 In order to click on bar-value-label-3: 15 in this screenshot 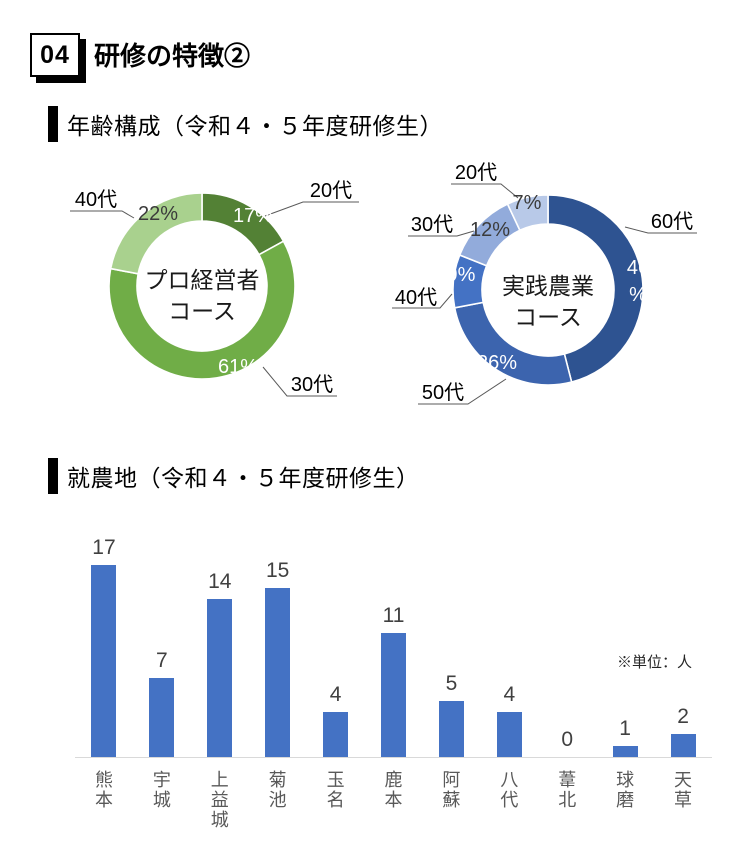, I will do `click(277, 570)`.